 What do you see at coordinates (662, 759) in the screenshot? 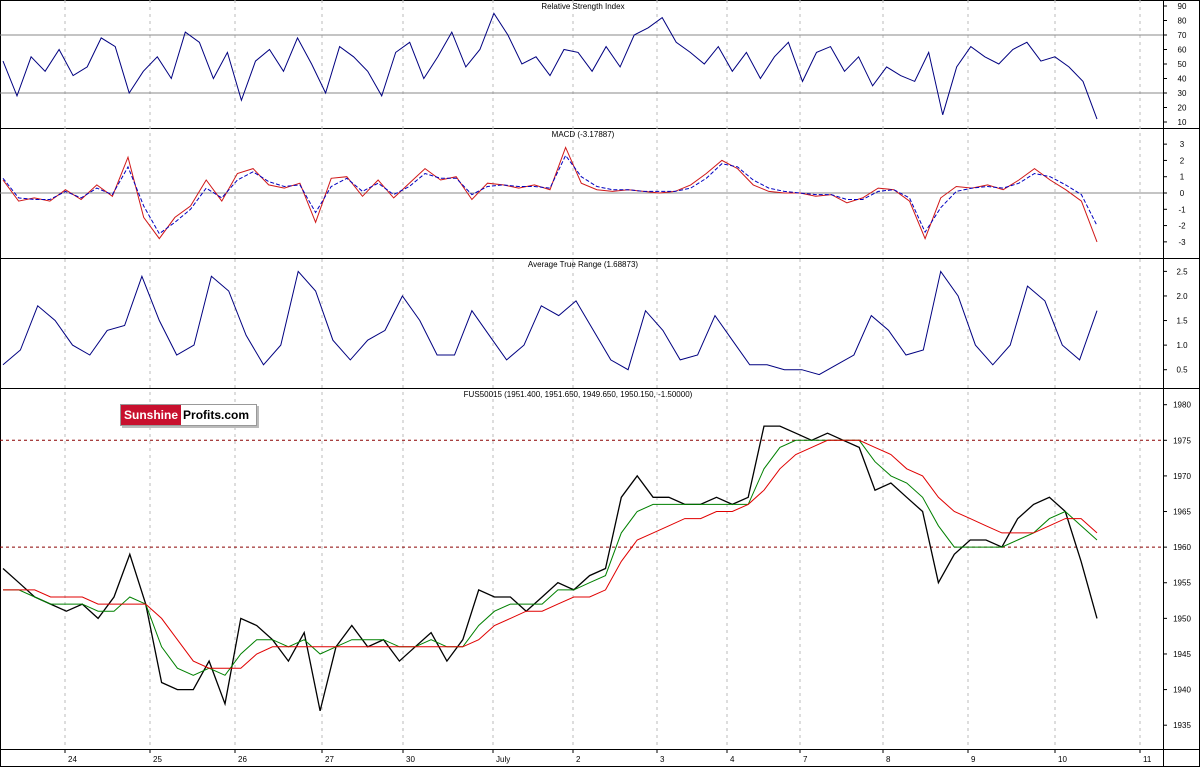
I see `x-tick-label: 3` at bounding box center [662, 759].